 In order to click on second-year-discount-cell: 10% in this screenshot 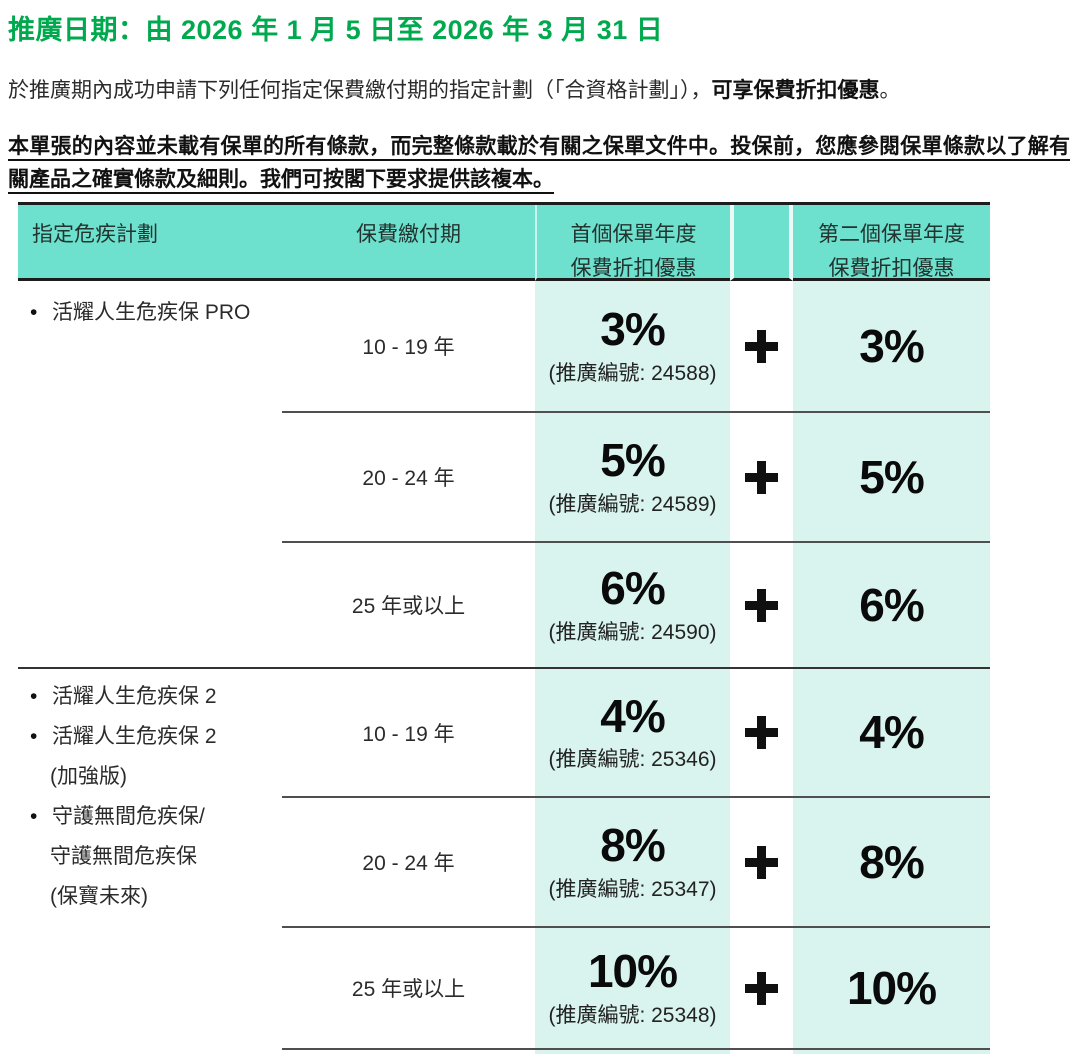, I will do `click(891, 987)`.